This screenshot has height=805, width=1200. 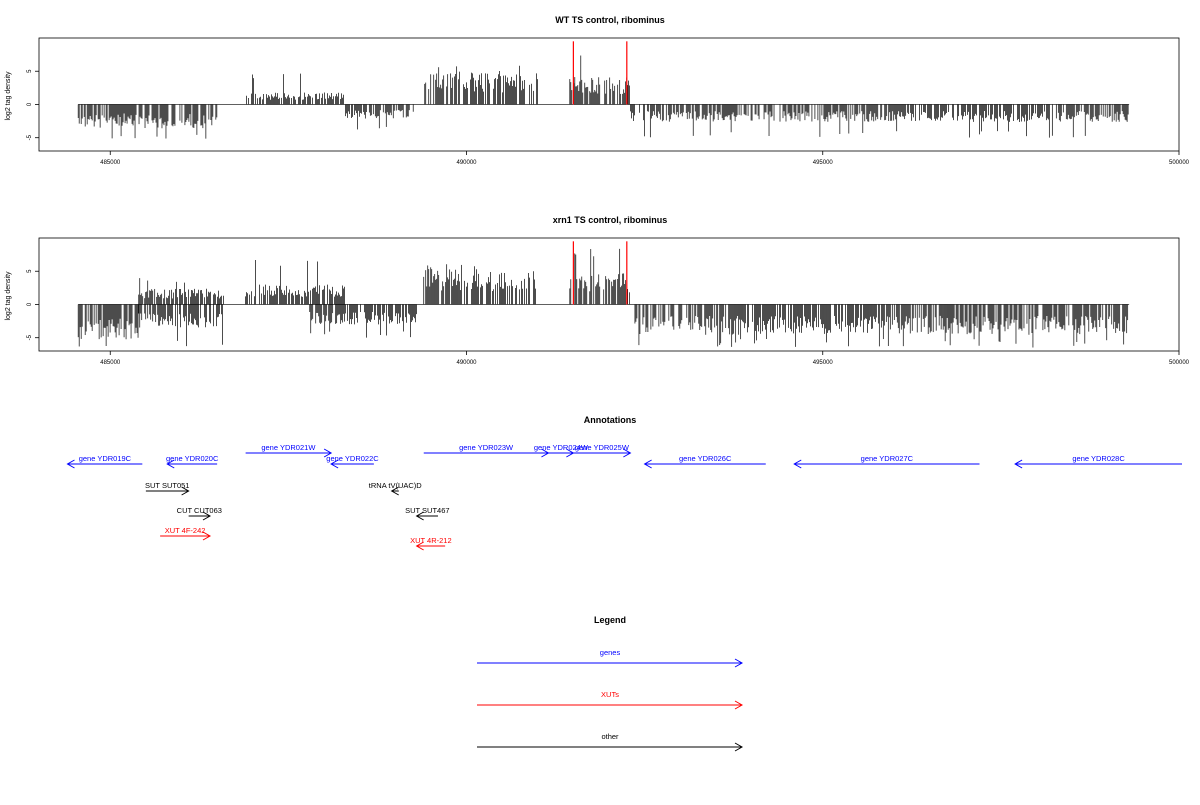 I want to click on feature-label: gene YDR020C, so click(x=192, y=458).